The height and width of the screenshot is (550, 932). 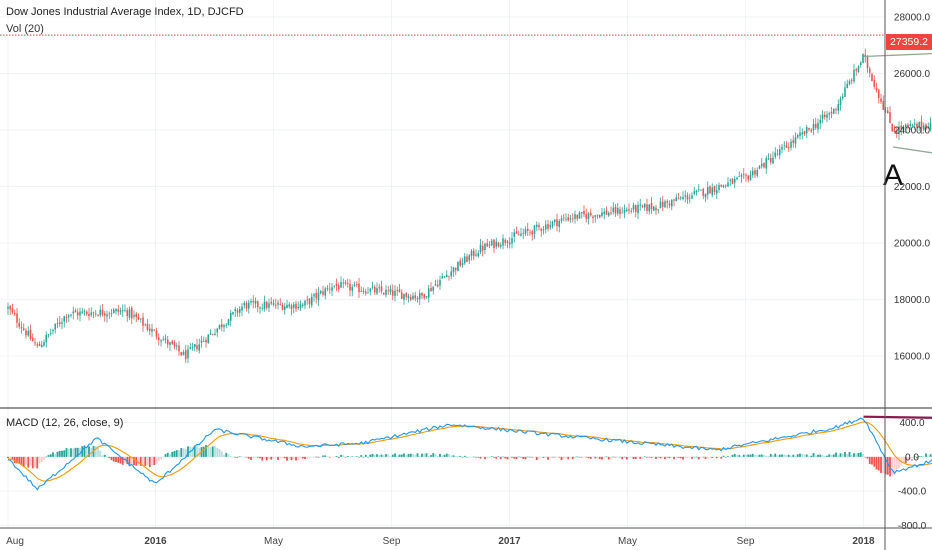 What do you see at coordinates (65, 423) in the screenshot?
I see `macd-legend: MACD (12, 26, close, 9)` at bounding box center [65, 423].